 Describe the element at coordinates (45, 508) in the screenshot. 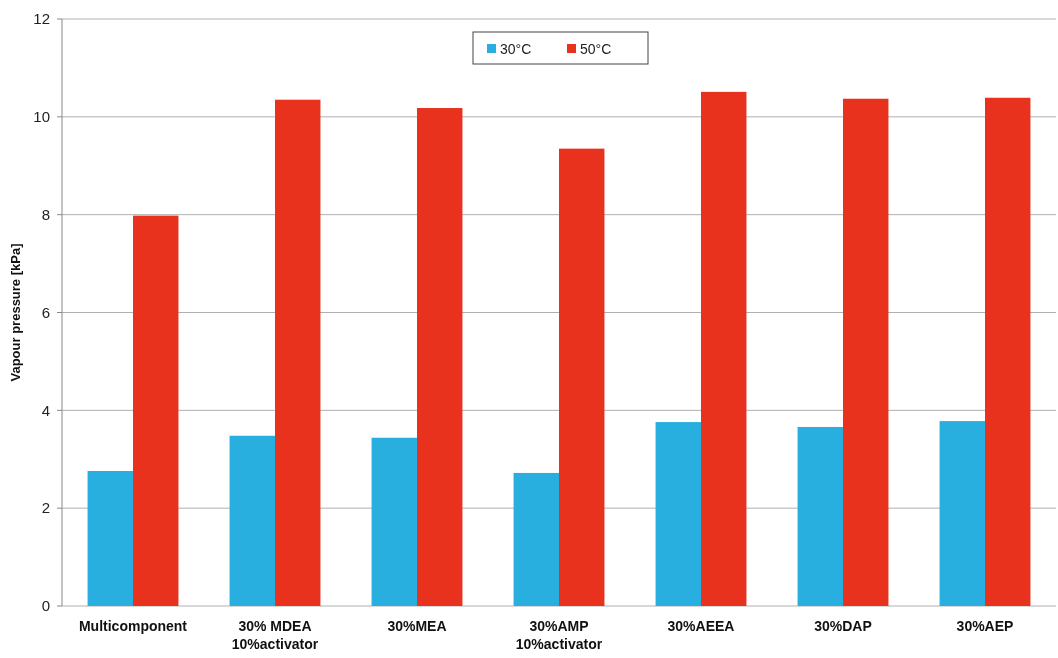

I see `y-tick-label: 2` at that location.